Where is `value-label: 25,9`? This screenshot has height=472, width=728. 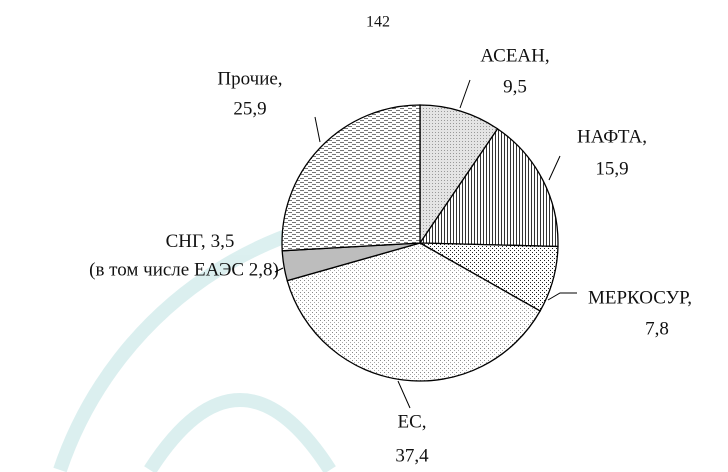 value-label: 25,9 is located at coordinates (249, 108).